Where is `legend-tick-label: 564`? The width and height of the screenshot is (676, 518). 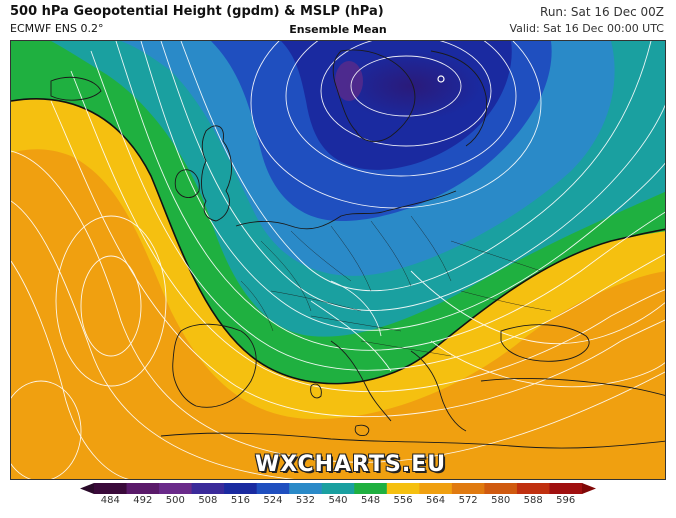
legend-tick-label: 564 is located at coordinates (436, 500).